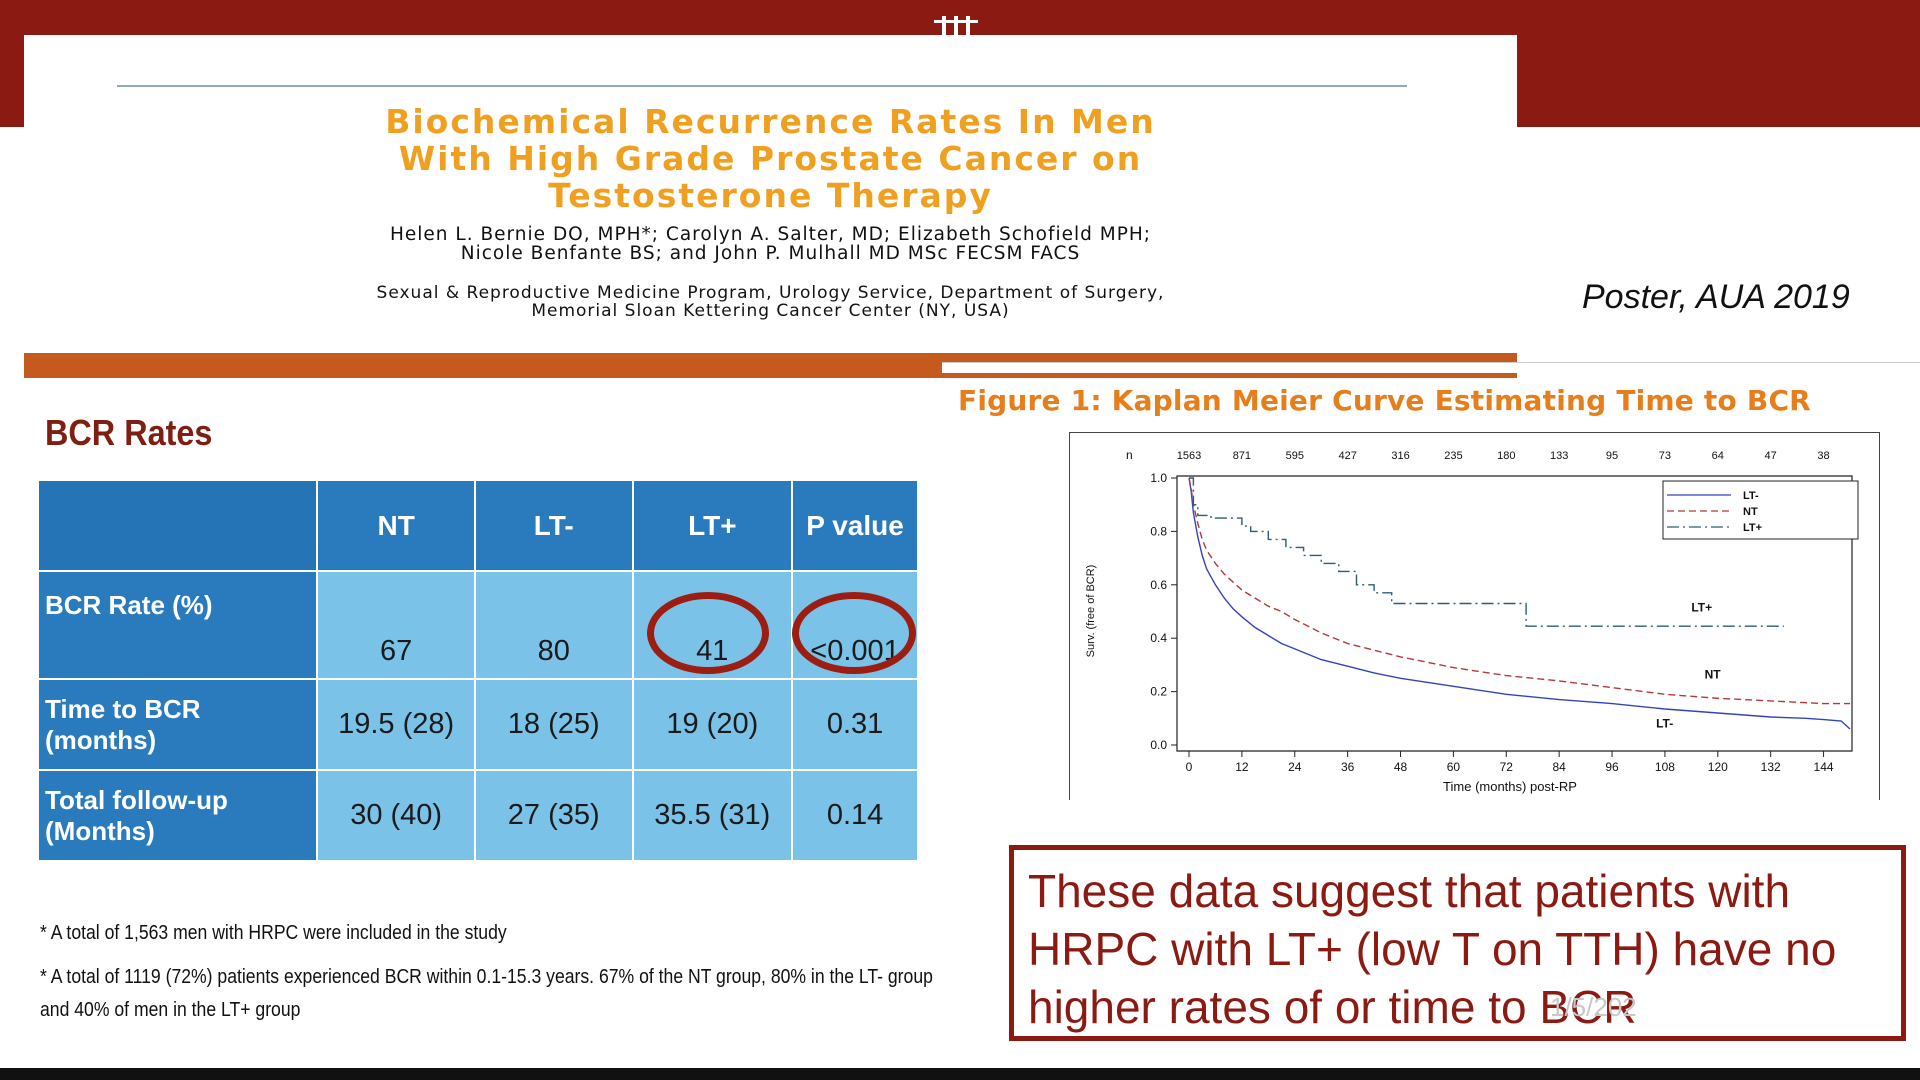 Image resolution: width=1920 pixels, height=1080 pixels. I want to click on table-cell: 27 (35), so click(553, 815).